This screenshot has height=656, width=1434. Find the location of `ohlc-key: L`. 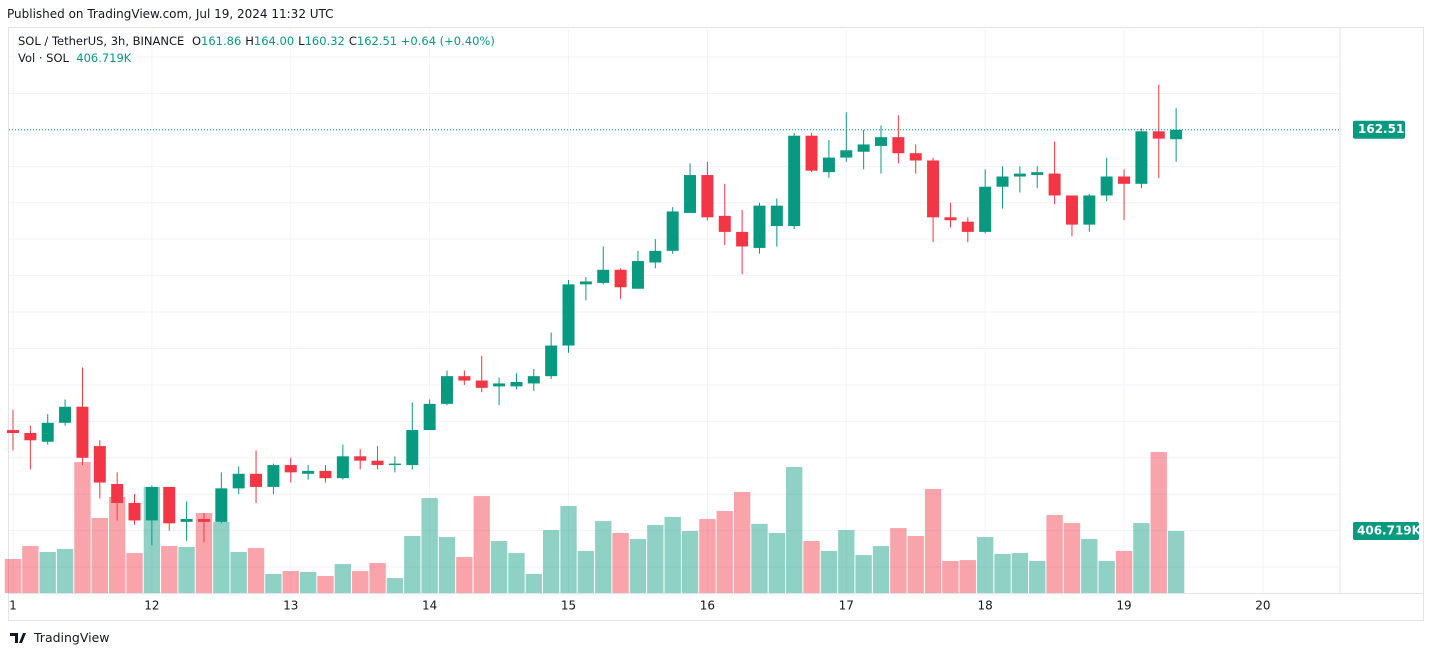

ohlc-key: L is located at coordinates (301, 41).